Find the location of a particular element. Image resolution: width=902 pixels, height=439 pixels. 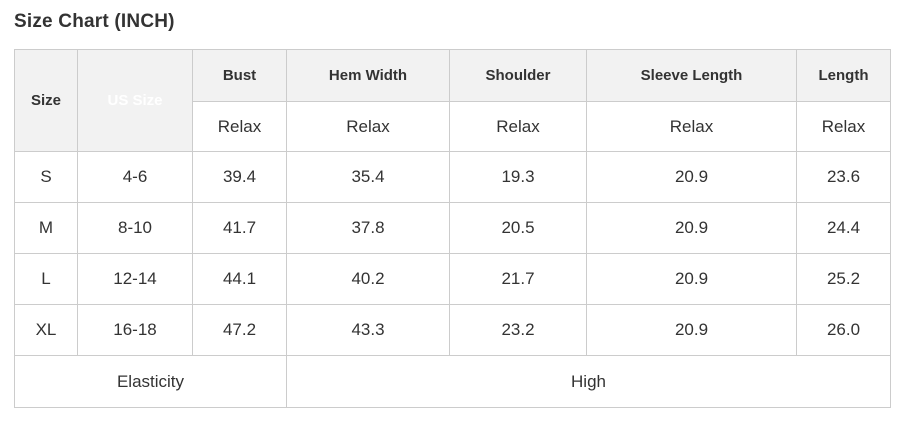

fit-type-cell-shoulder: Relax is located at coordinates (518, 126).